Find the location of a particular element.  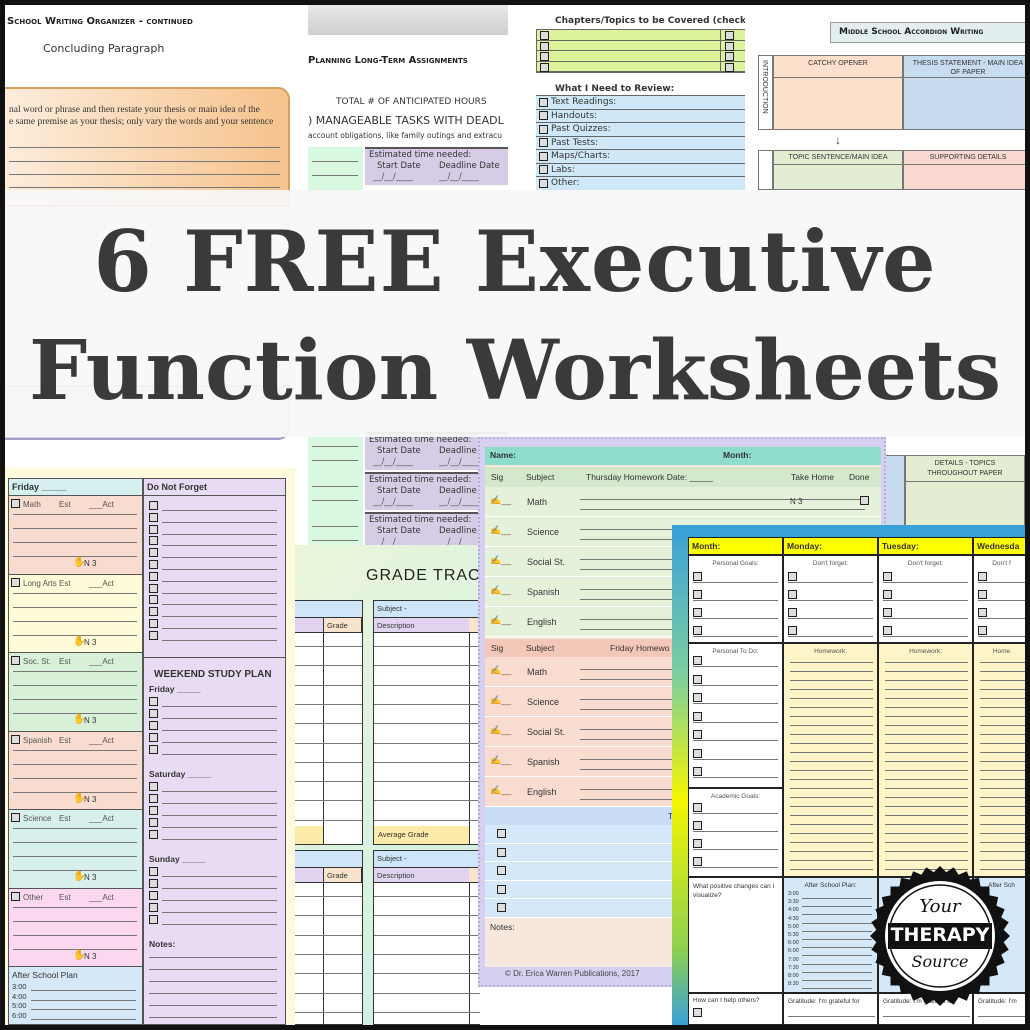

subject-name: Science is located at coordinates (543, 702).